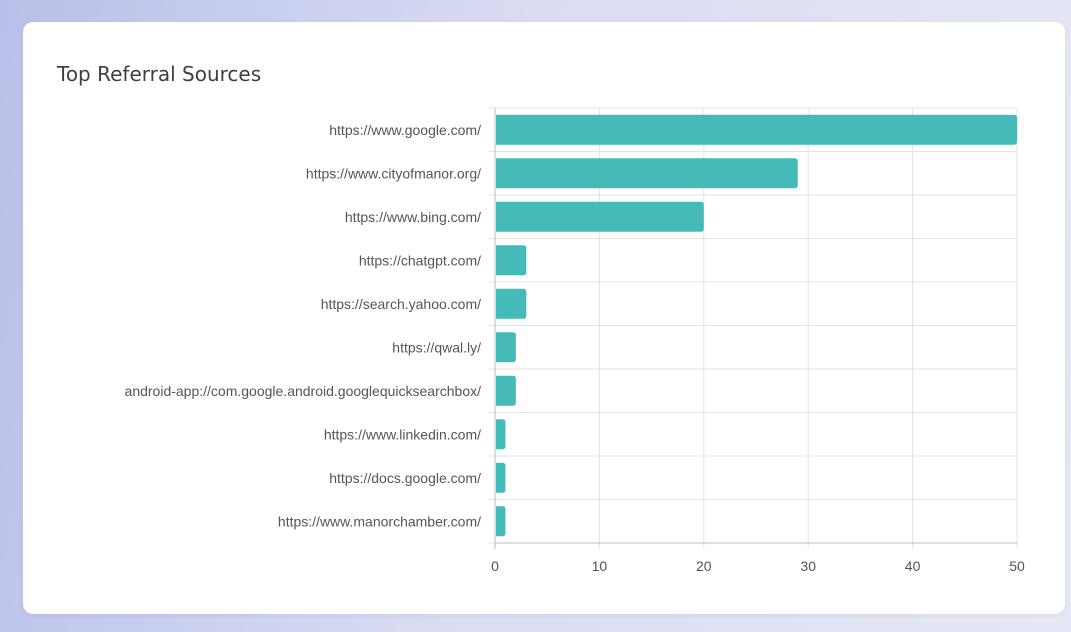 The height and width of the screenshot is (632, 1071). Describe the element at coordinates (402, 434) in the screenshot. I see `category-label: https://www.linkedin.com/` at that location.